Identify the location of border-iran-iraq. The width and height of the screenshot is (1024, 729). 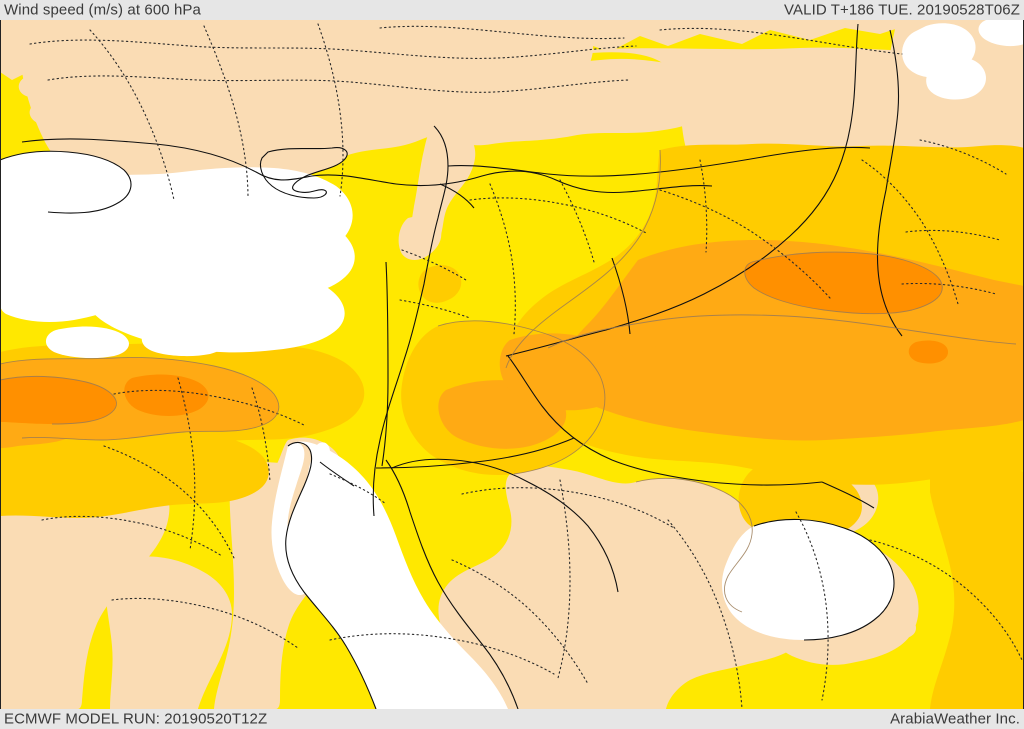
(889, 183).